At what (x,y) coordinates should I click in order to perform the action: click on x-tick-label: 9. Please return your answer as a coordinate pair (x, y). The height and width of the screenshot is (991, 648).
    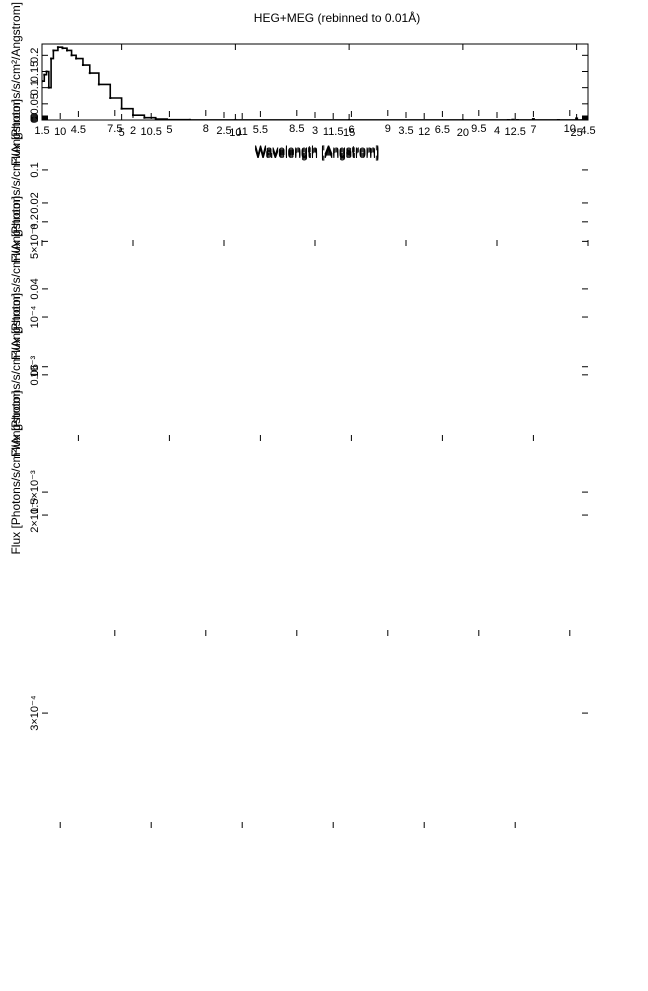
    Looking at the image, I should click on (388, 129).